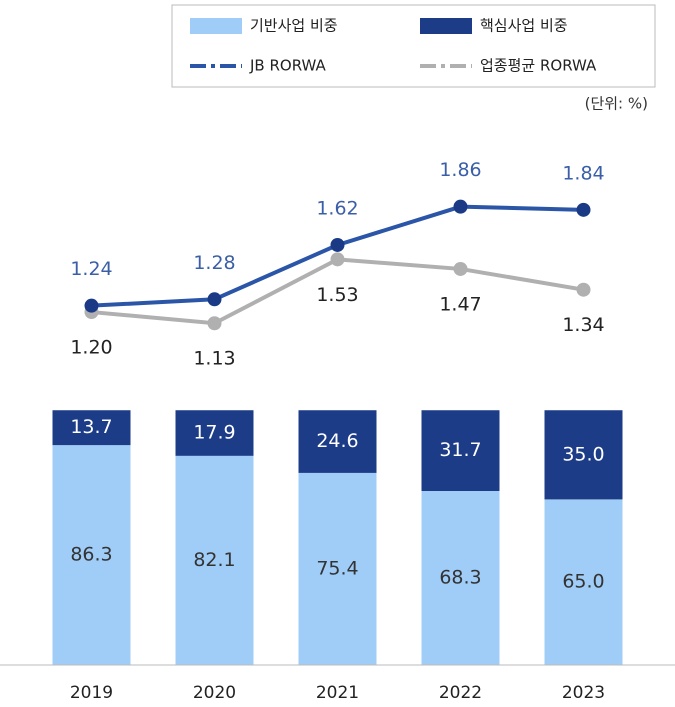 The image size is (675, 707). What do you see at coordinates (616, 104) in the screenshot?
I see `unit-note: (단위: %)` at bounding box center [616, 104].